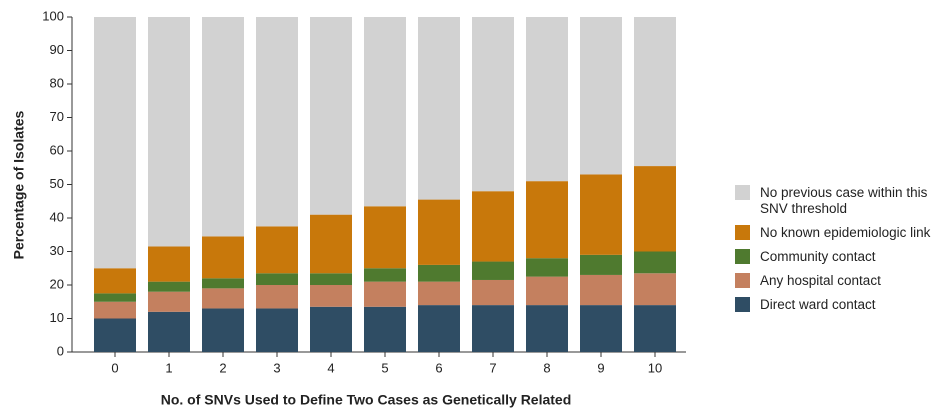 The height and width of the screenshot is (412, 951). I want to click on legend-item: No known epidemiologic link, so click(842, 233).